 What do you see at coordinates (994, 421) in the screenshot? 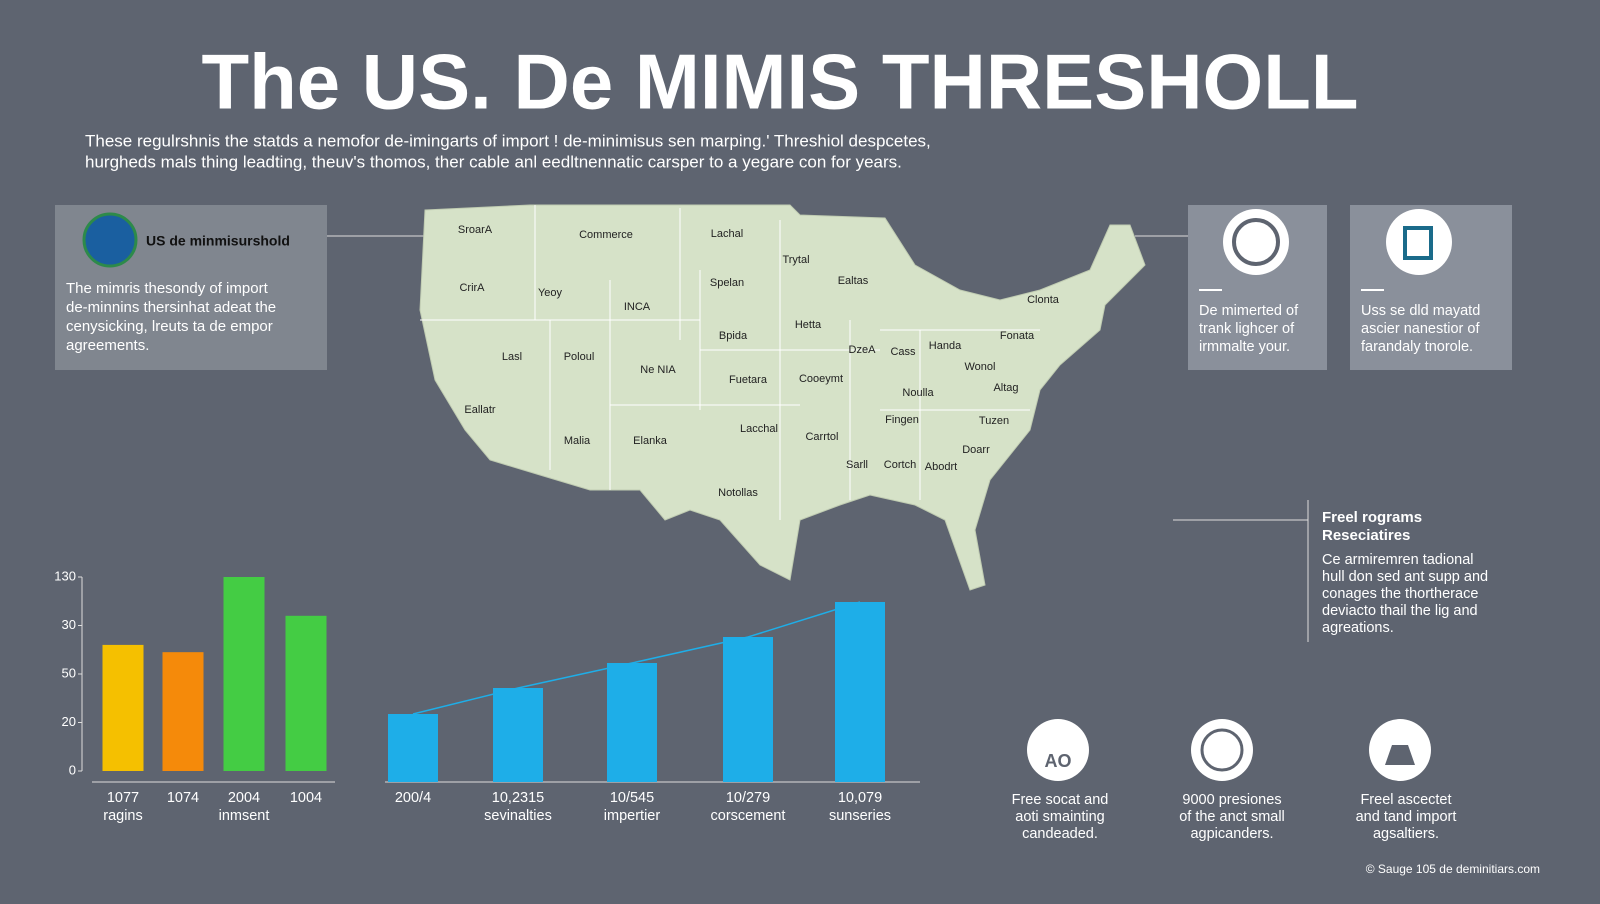
I see `state-label: Tuzen` at bounding box center [994, 421].